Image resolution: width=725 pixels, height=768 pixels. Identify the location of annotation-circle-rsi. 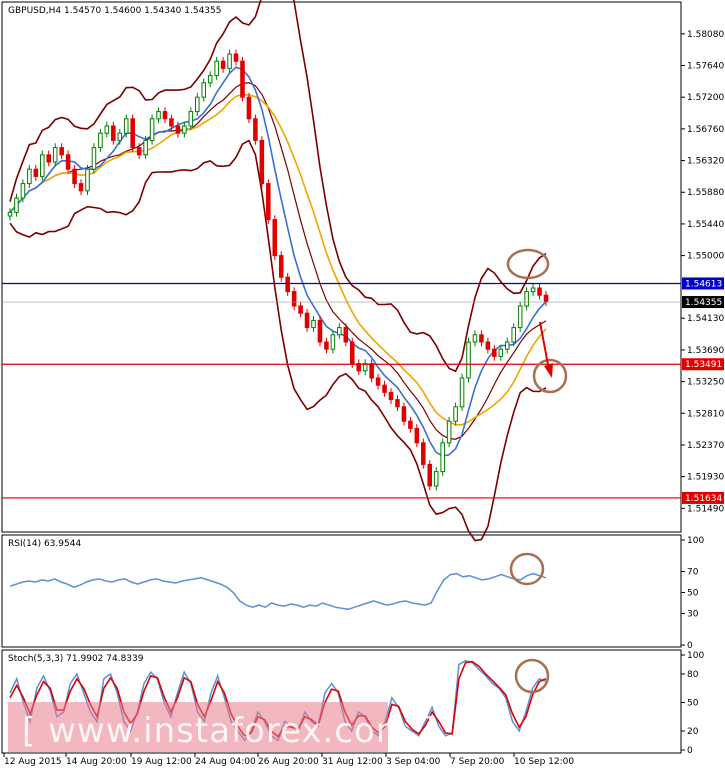
(527, 569).